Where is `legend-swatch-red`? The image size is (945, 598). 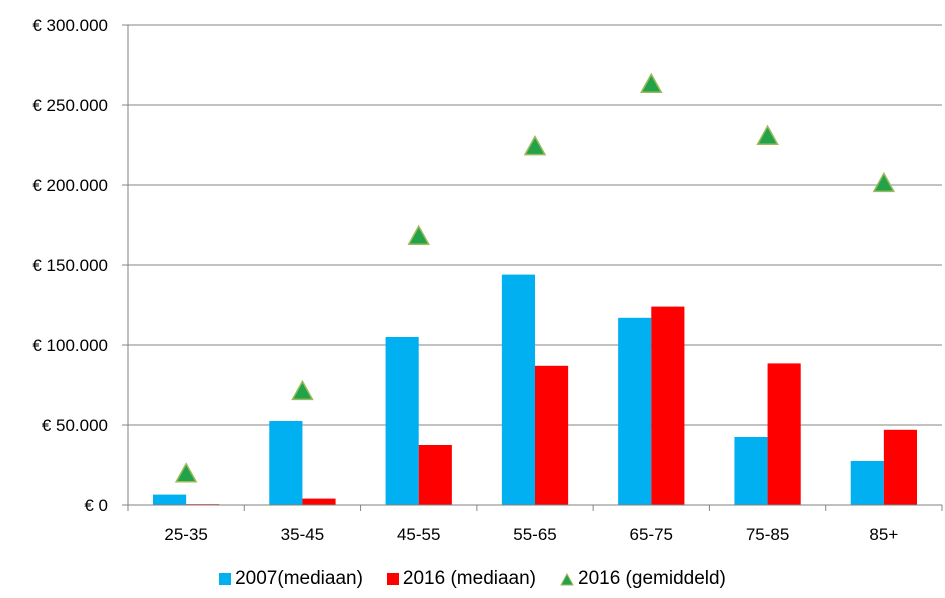 legend-swatch-red is located at coordinates (392, 579).